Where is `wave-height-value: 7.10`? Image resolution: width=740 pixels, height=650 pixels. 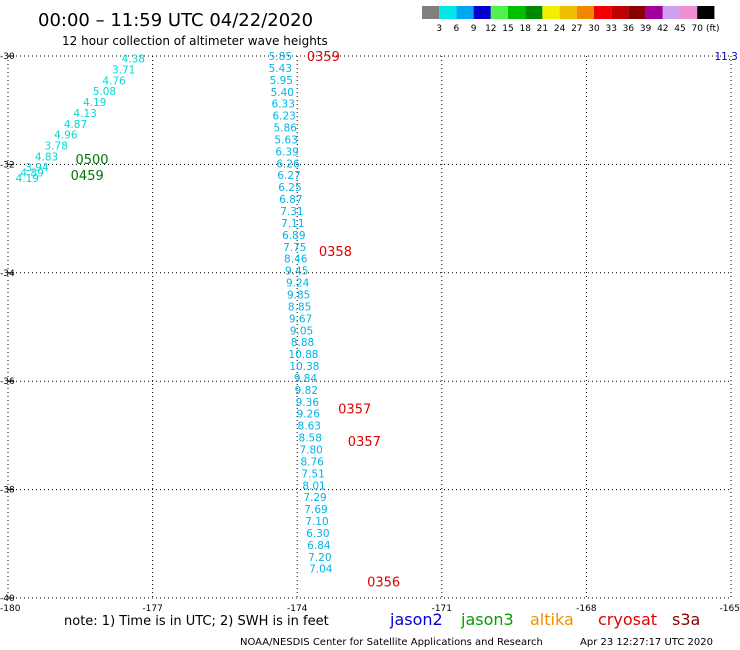
wave-height-value: 7.10 is located at coordinates (316, 522).